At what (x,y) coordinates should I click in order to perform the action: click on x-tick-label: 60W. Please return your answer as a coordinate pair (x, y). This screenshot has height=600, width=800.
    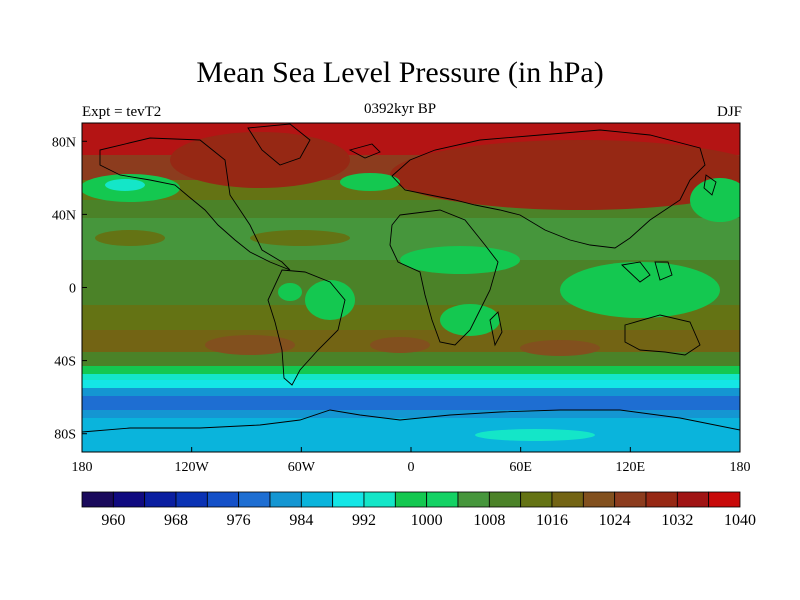
    Looking at the image, I should click on (302, 467).